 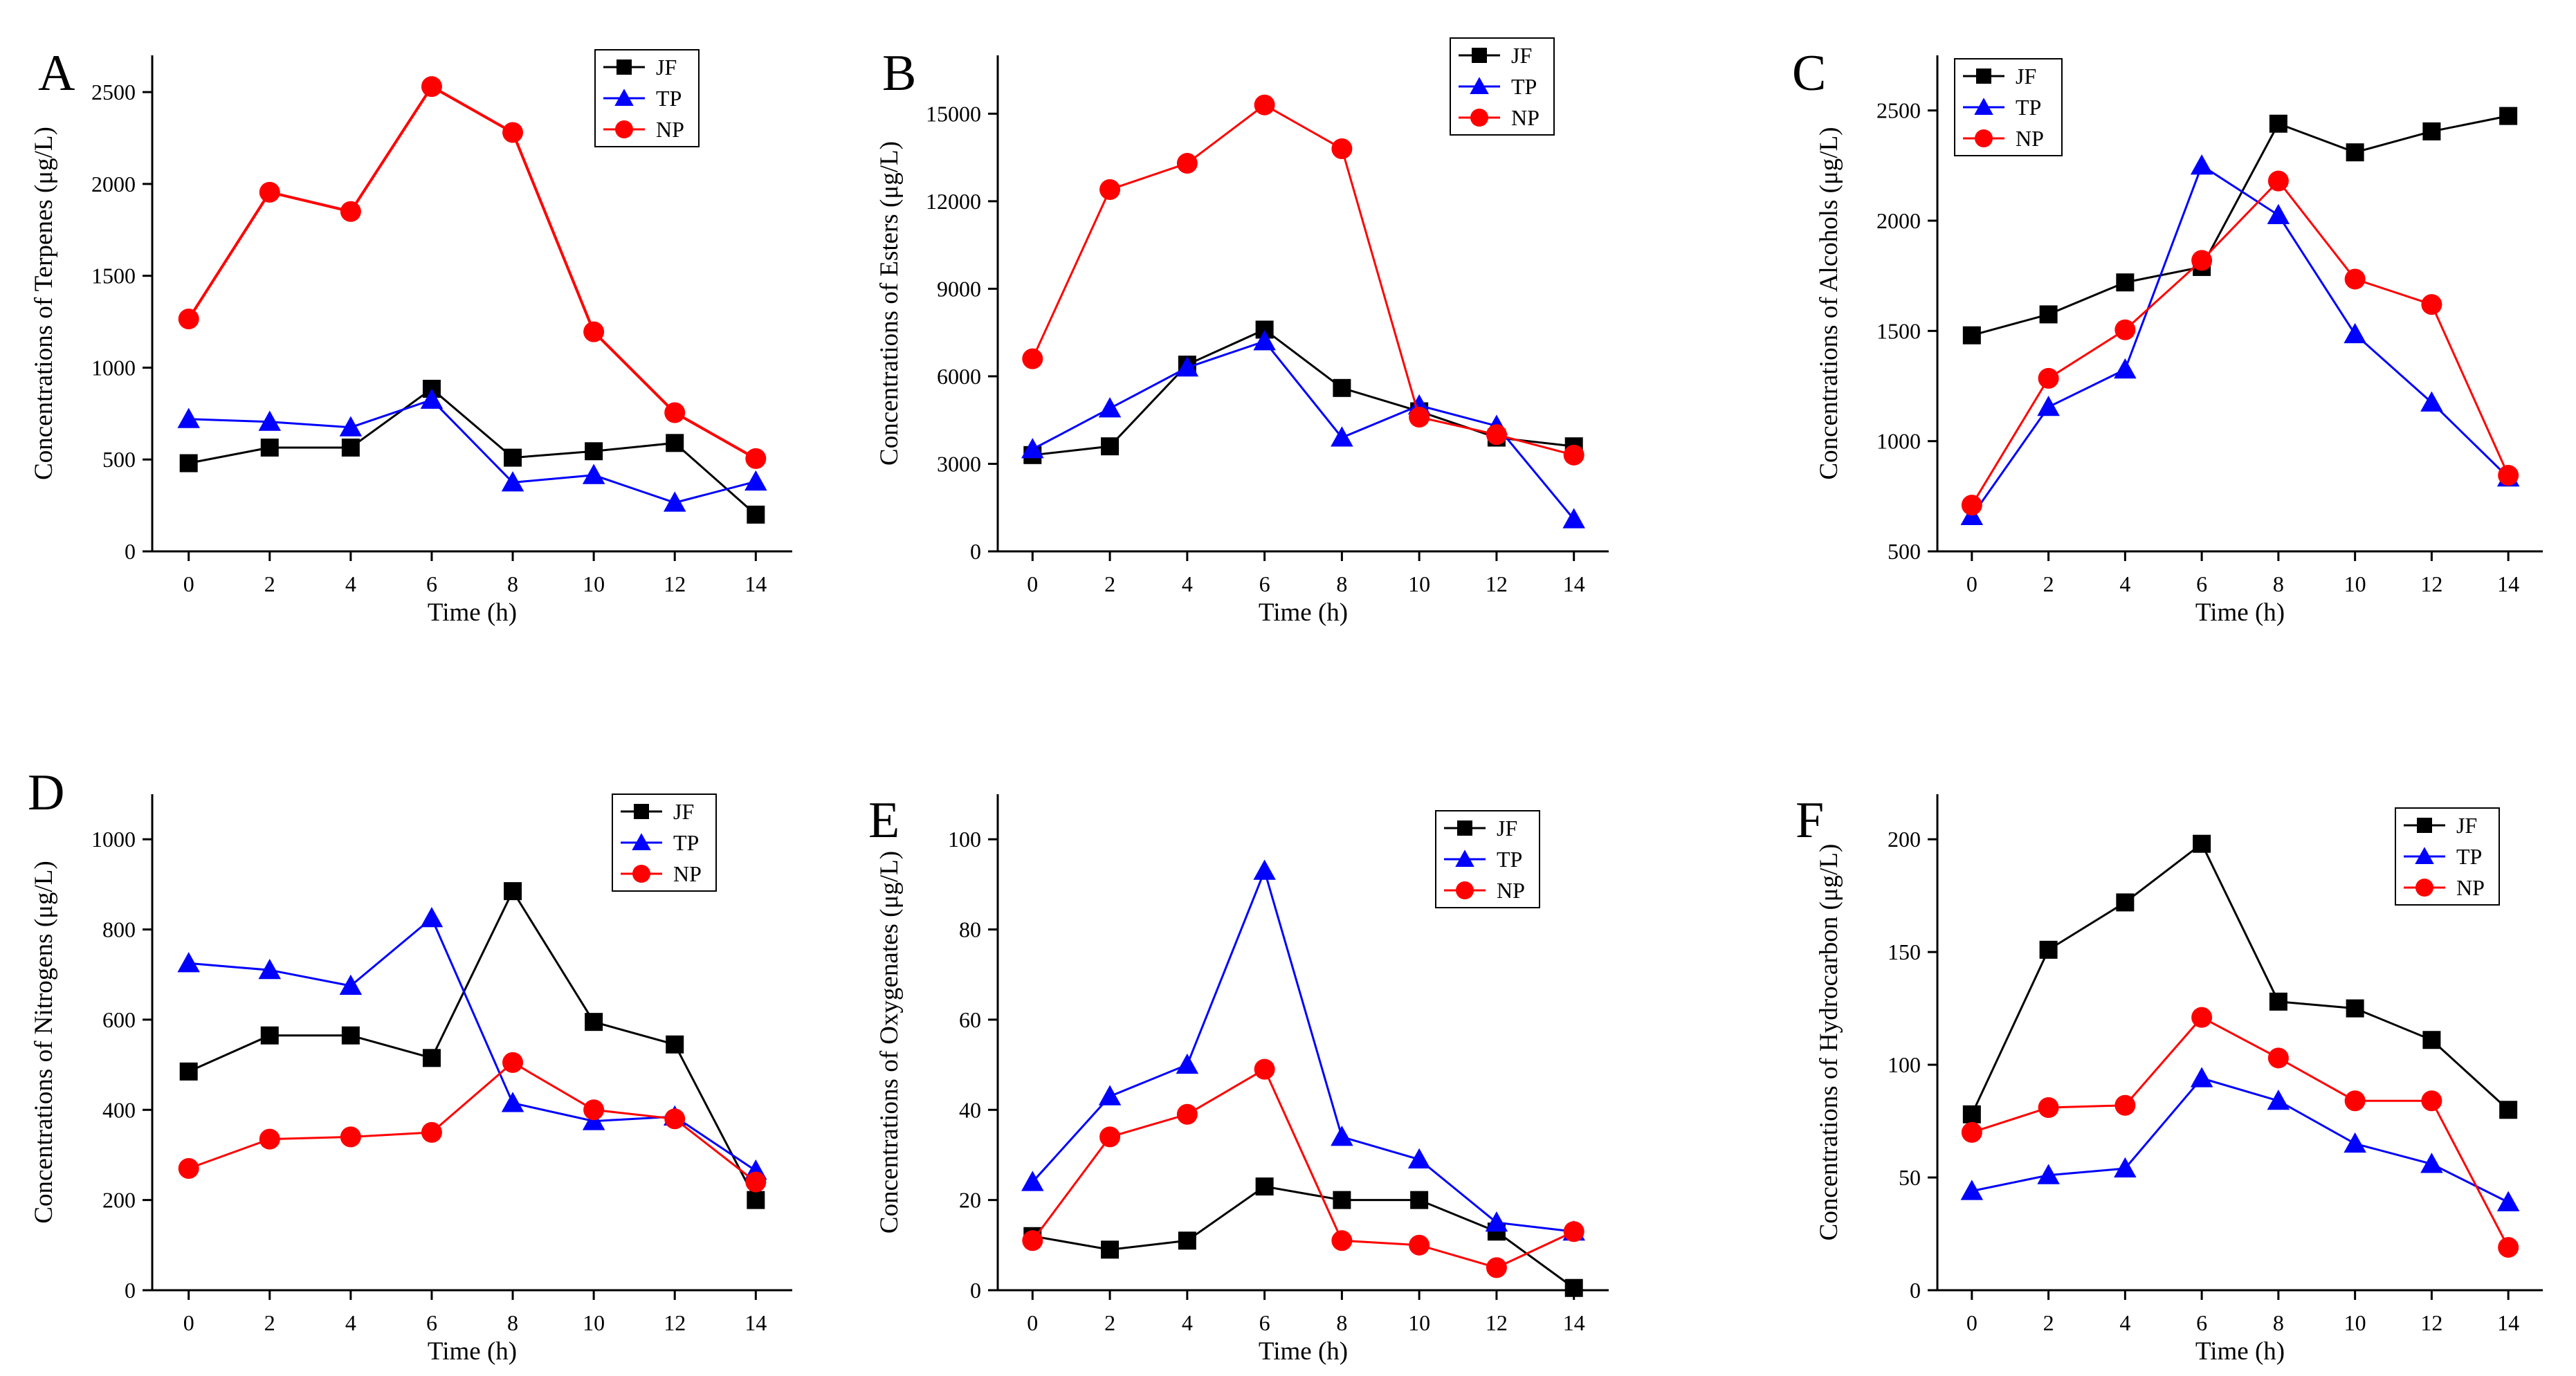 What do you see at coordinates (1905, 1064) in the screenshot?
I see `y-tick-label: 100` at bounding box center [1905, 1064].